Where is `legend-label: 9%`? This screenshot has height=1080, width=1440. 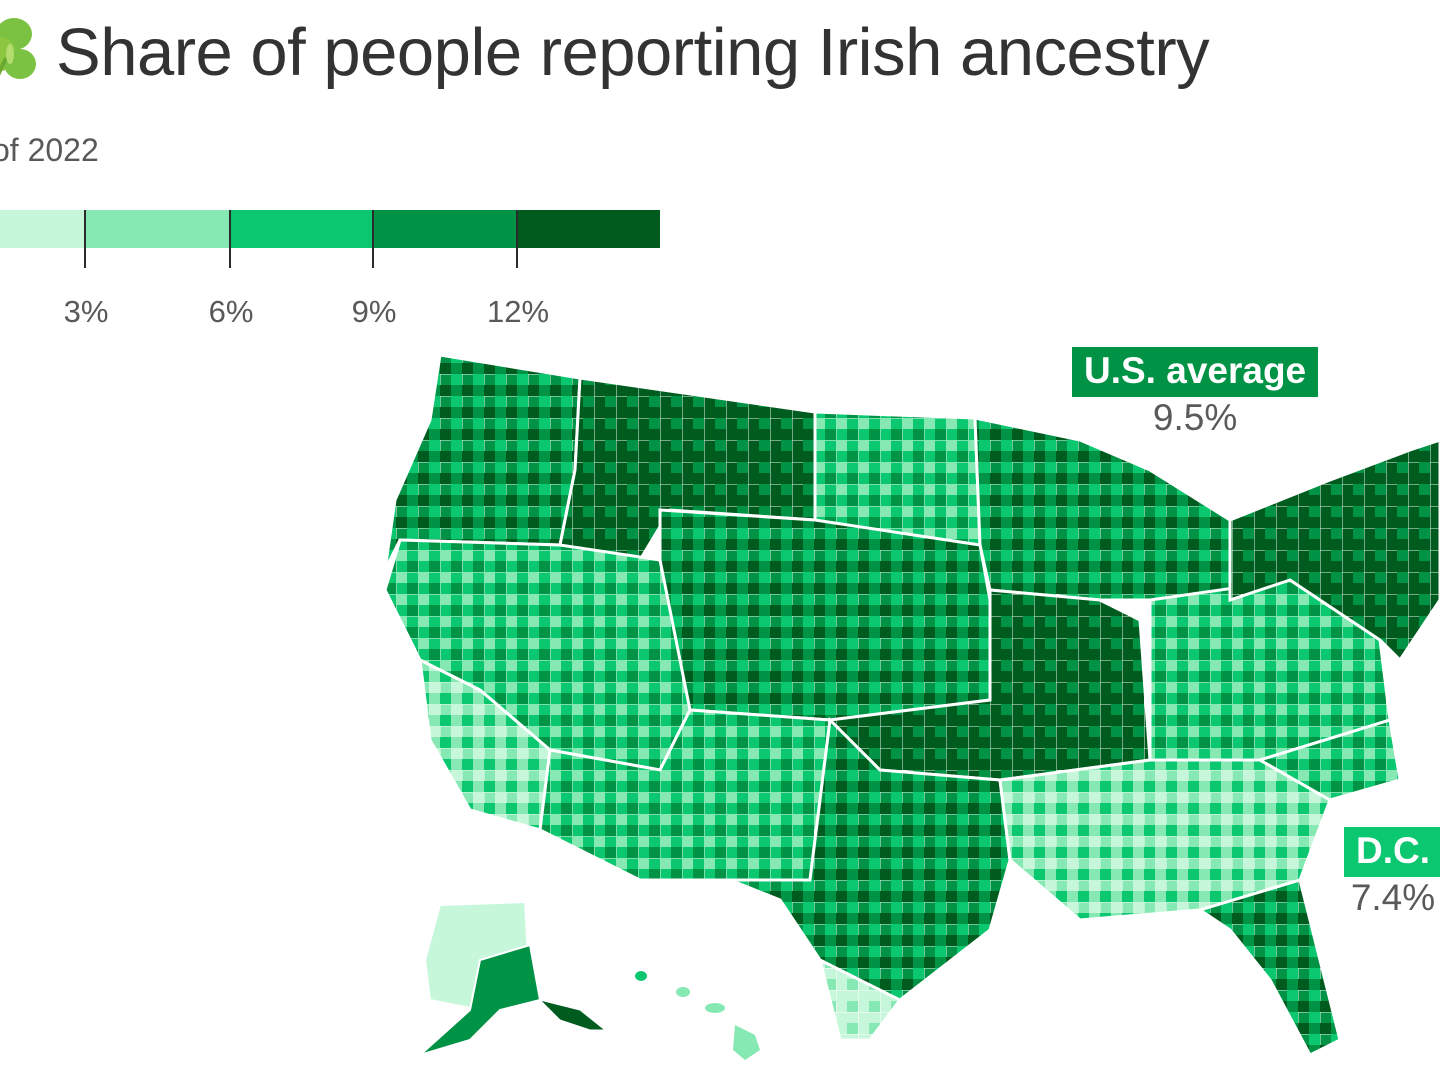 legend-label: 9% is located at coordinates (374, 311).